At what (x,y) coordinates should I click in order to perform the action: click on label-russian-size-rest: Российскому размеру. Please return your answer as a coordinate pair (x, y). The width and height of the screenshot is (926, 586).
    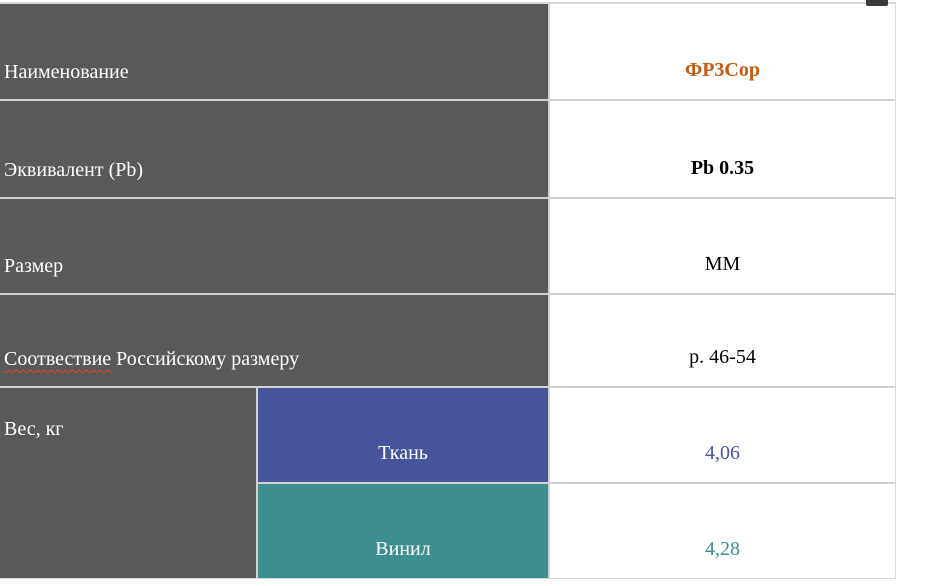
    Looking at the image, I should click on (205, 359).